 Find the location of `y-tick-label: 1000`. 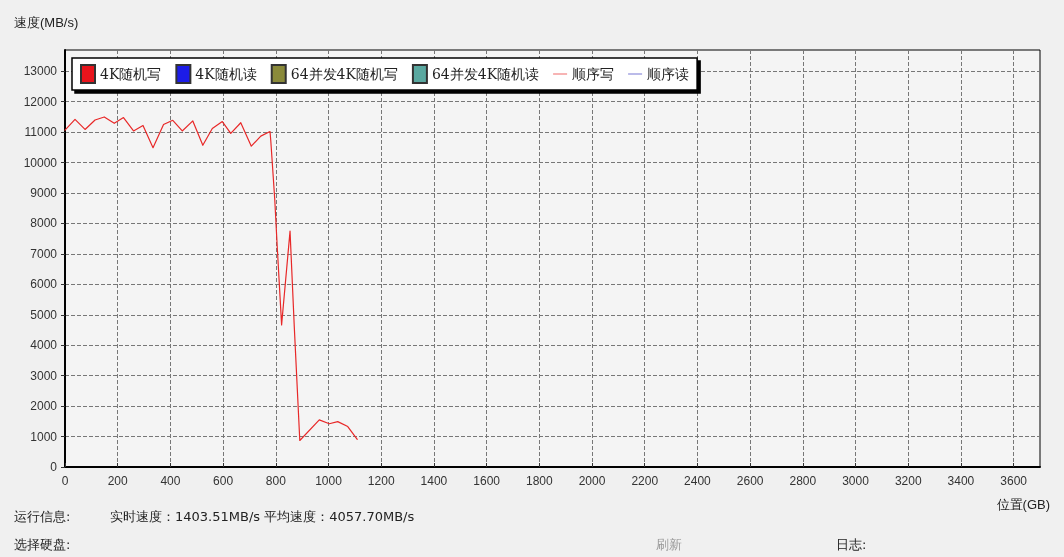

y-tick-label: 1000 is located at coordinates (44, 436).